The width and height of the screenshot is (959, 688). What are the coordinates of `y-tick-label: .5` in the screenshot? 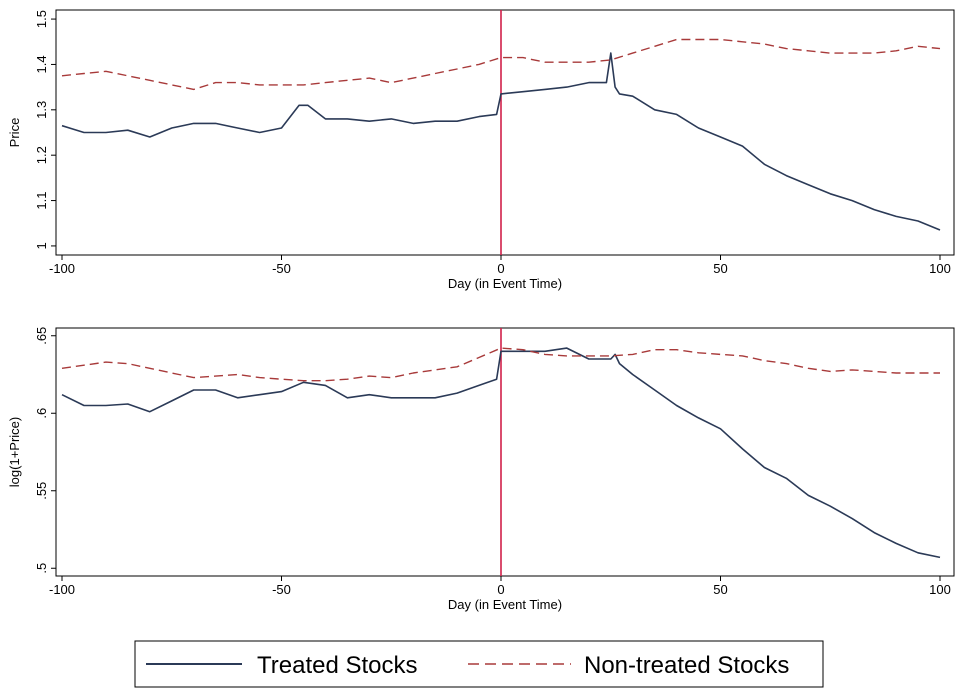 It's located at (41, 568).